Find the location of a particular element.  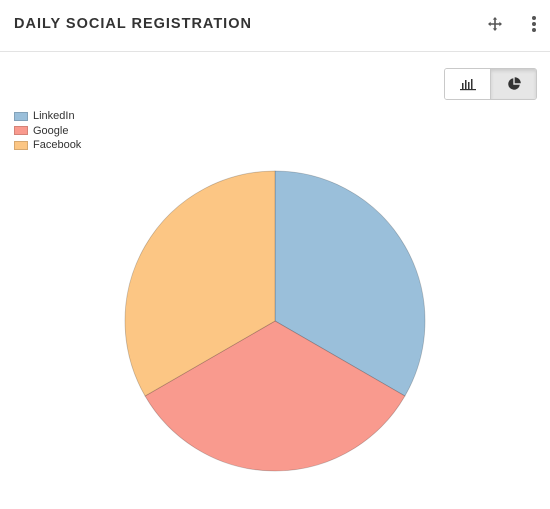

legend-item-facebook: Facebook is located at coordinates (47, 145).